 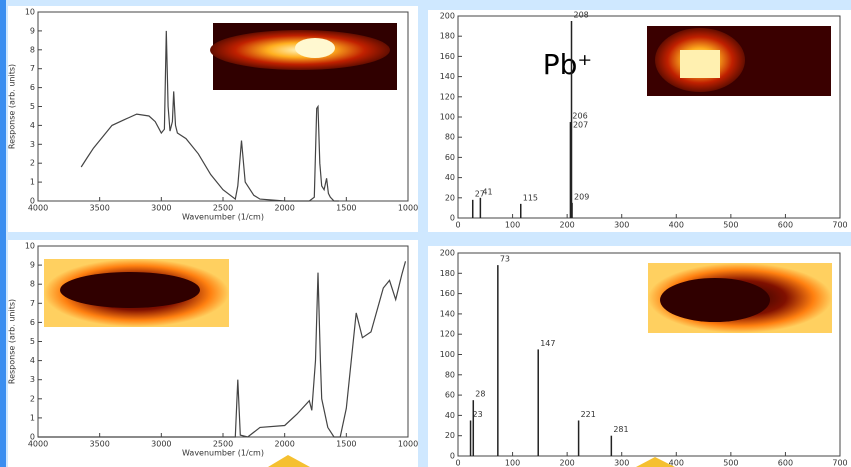 I want to click on peak-label: 73, so click(x=505, y=259).